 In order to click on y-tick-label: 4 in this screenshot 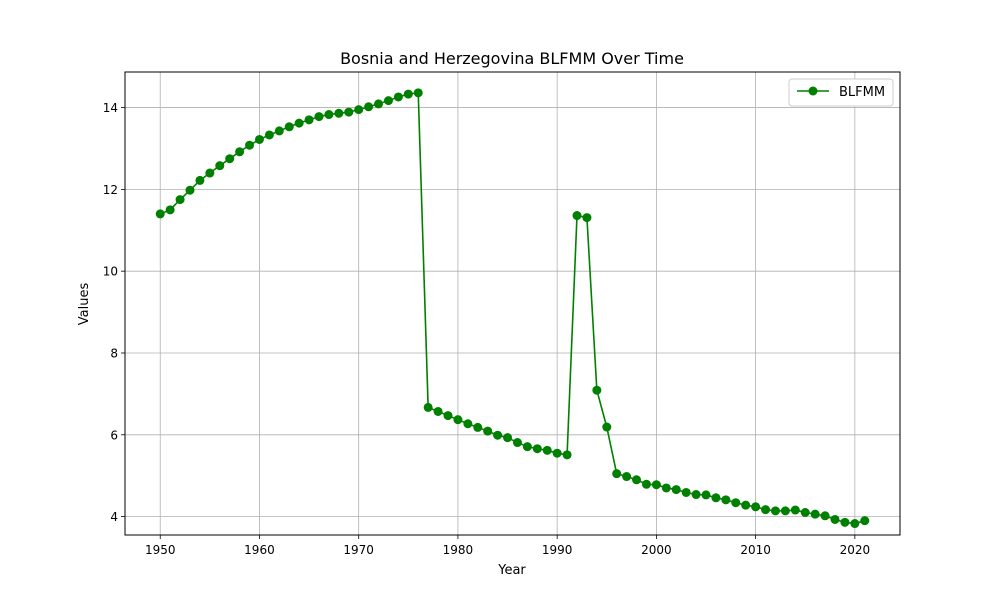, I will do `click(114, 517)`.